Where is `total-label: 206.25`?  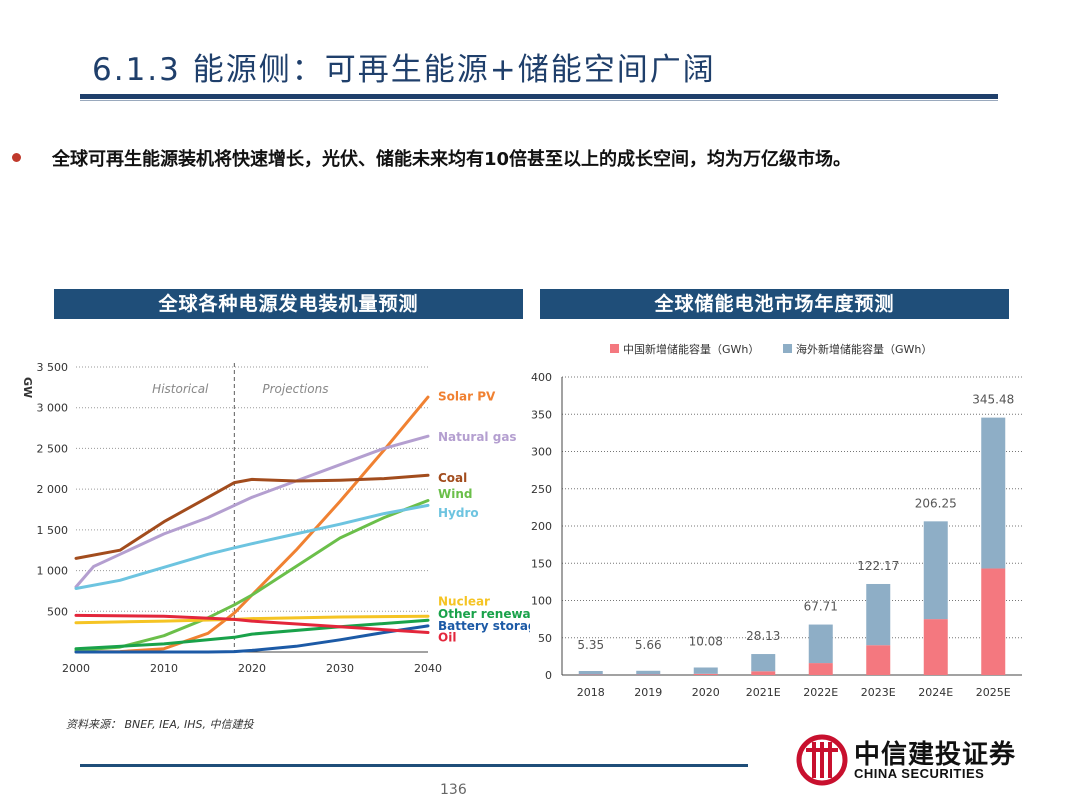 total-label: 206.25 is located at coordinates (936, 503).